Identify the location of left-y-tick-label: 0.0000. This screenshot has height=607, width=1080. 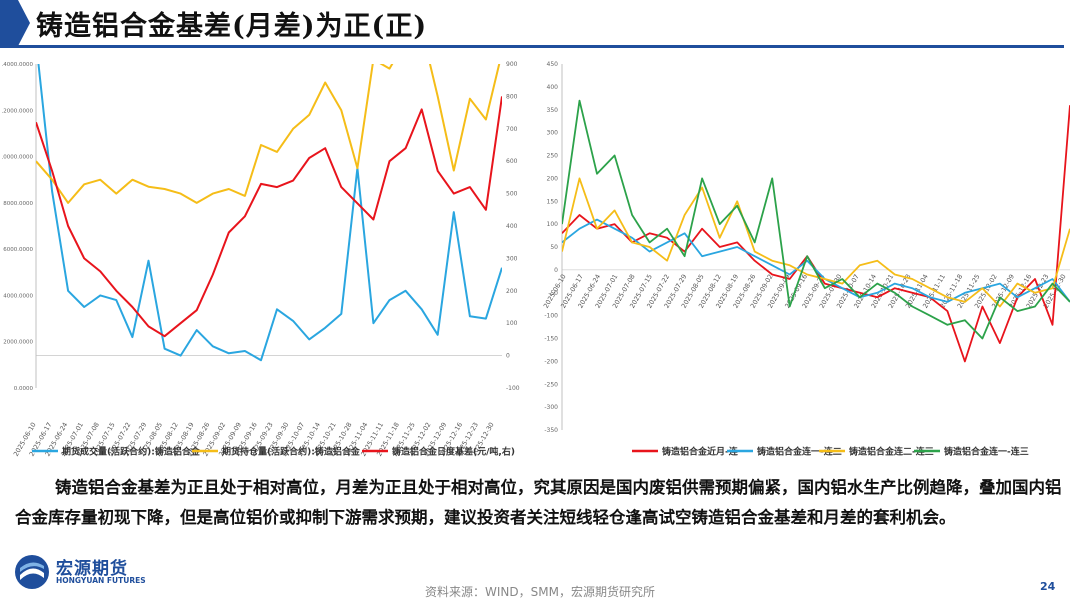
(24, 389).